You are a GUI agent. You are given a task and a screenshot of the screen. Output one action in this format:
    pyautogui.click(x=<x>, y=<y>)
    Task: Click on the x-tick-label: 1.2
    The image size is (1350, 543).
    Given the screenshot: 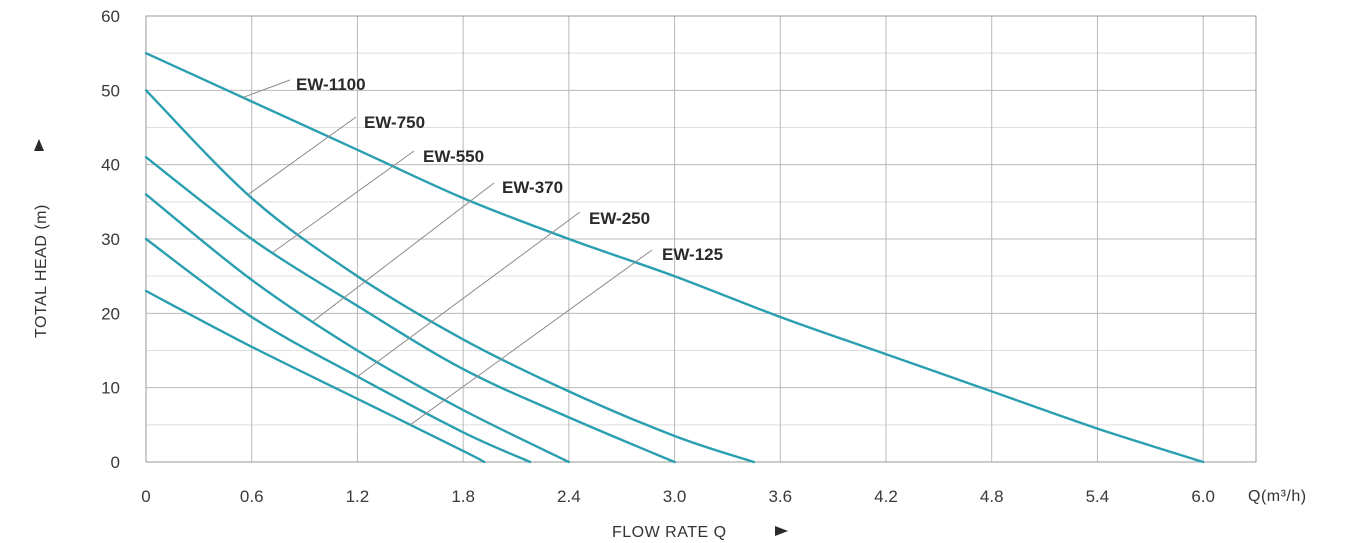 What is the action you would take?
    pyautogui.click(x=358, y=496)
    